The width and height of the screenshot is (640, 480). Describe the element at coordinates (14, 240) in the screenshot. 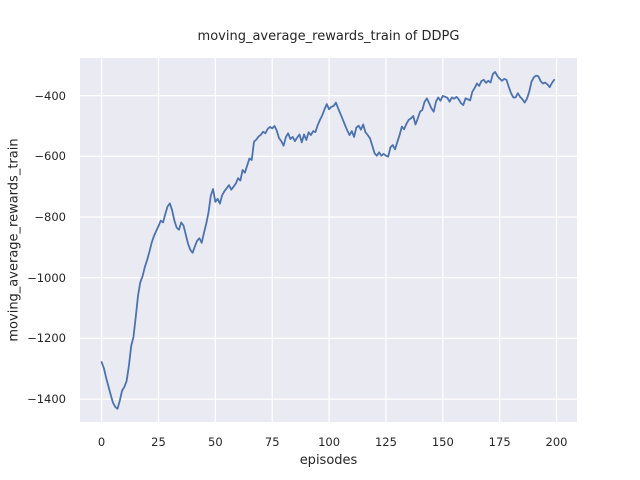

I see `y-axis-label: moving_average_rewards_train` at that location.